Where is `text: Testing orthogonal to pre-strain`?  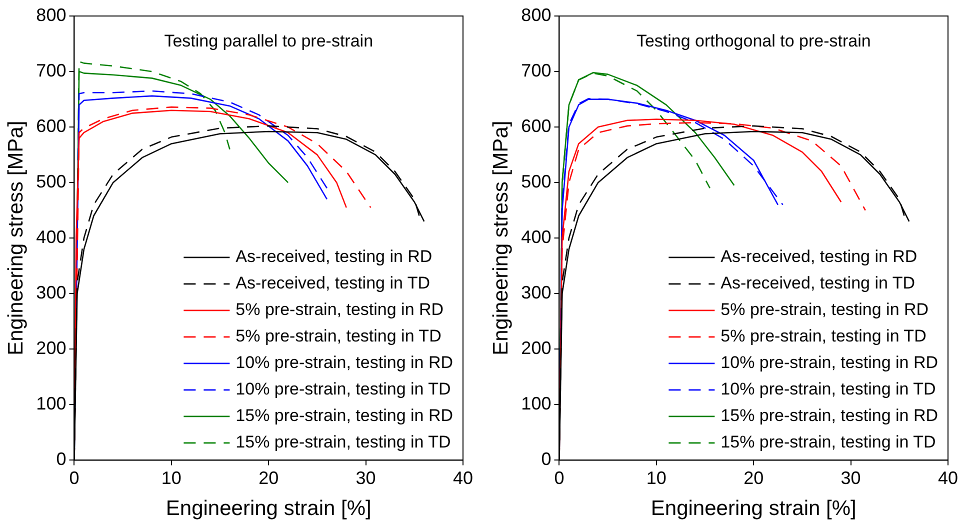
text: Testing orthogonal to pre-strain is located at coordinates (753, 41).